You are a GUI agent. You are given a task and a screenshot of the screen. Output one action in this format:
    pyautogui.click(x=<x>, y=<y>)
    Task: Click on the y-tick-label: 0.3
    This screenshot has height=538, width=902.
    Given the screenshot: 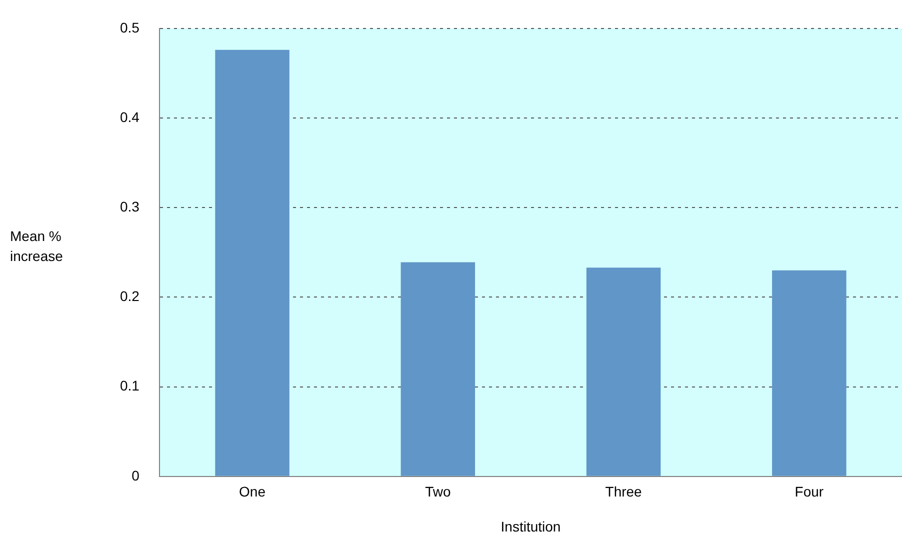 What is the action you would take?
    pyautogui.click(x=130, y=206)
    